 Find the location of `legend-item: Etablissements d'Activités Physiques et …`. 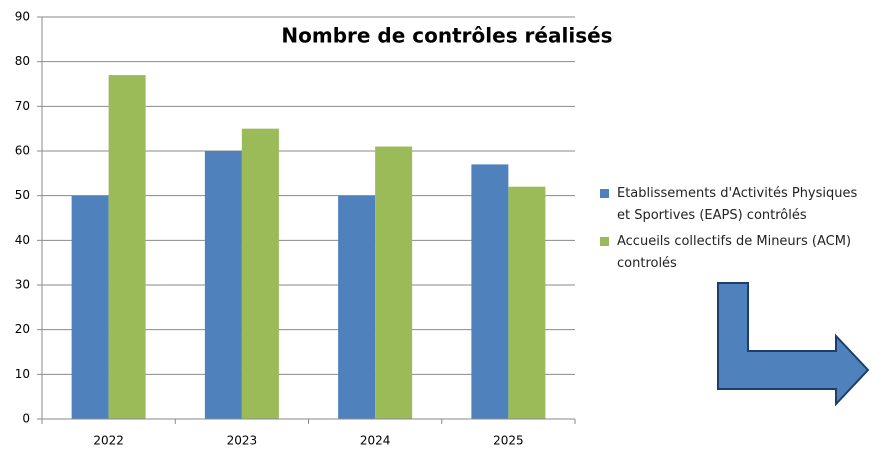

legend-item: Etablissements d'Activités Physiques et … is located at coordinates (735, 205).